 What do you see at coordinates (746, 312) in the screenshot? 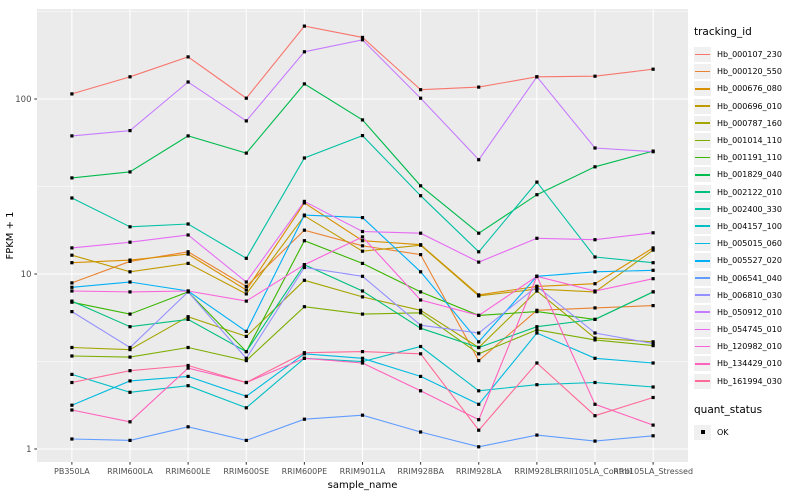
I see `legend-item-Hb_050912_010: Hb_050912_010` at bounding box center [746, 312].